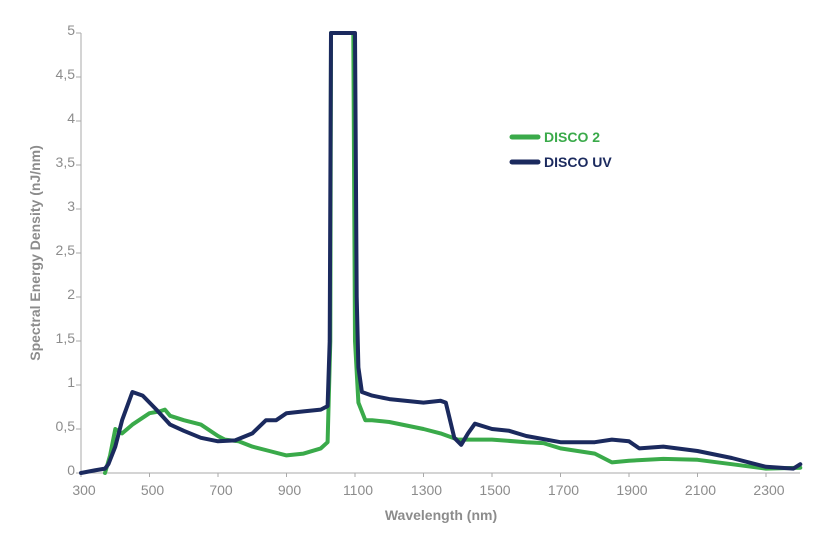  Describe the element at coordinates (768, 490) in the screenshot. I see `x-tick-label: 2300` at that location.